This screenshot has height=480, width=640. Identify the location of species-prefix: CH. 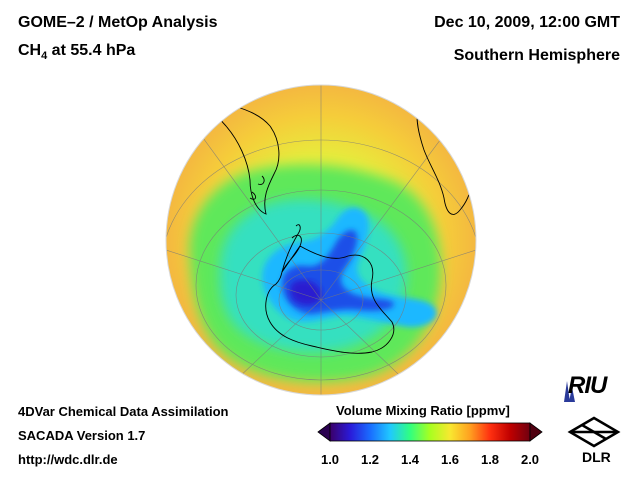
(30, 50).